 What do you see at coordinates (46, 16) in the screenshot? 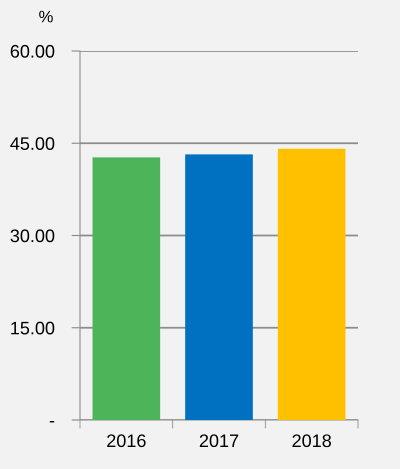
I see `y-axis-title: %` at bounding box center [46, 16].